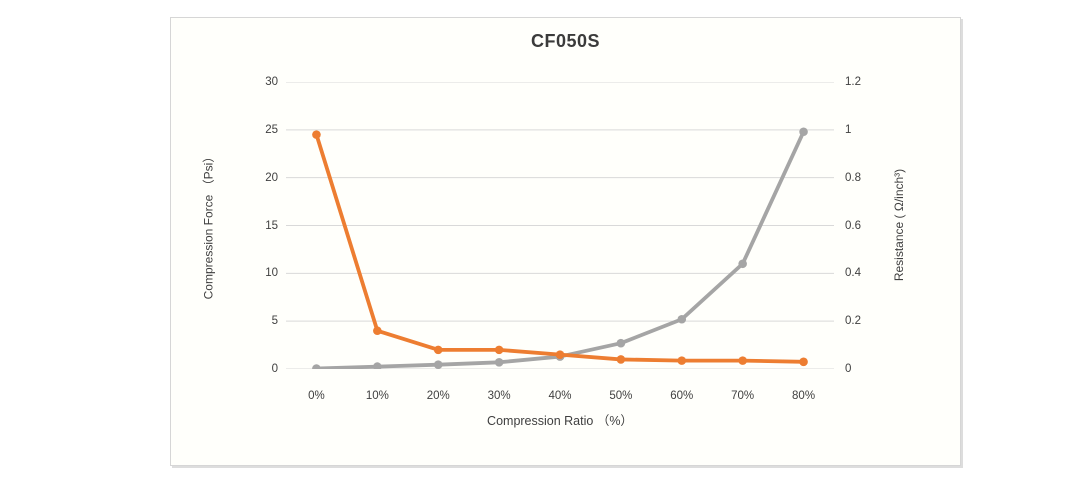  What do you see at coordinates (271, 129) in the screenshot?
I see `left-axis-tick-label: 25` at bounding box center [271, 129].